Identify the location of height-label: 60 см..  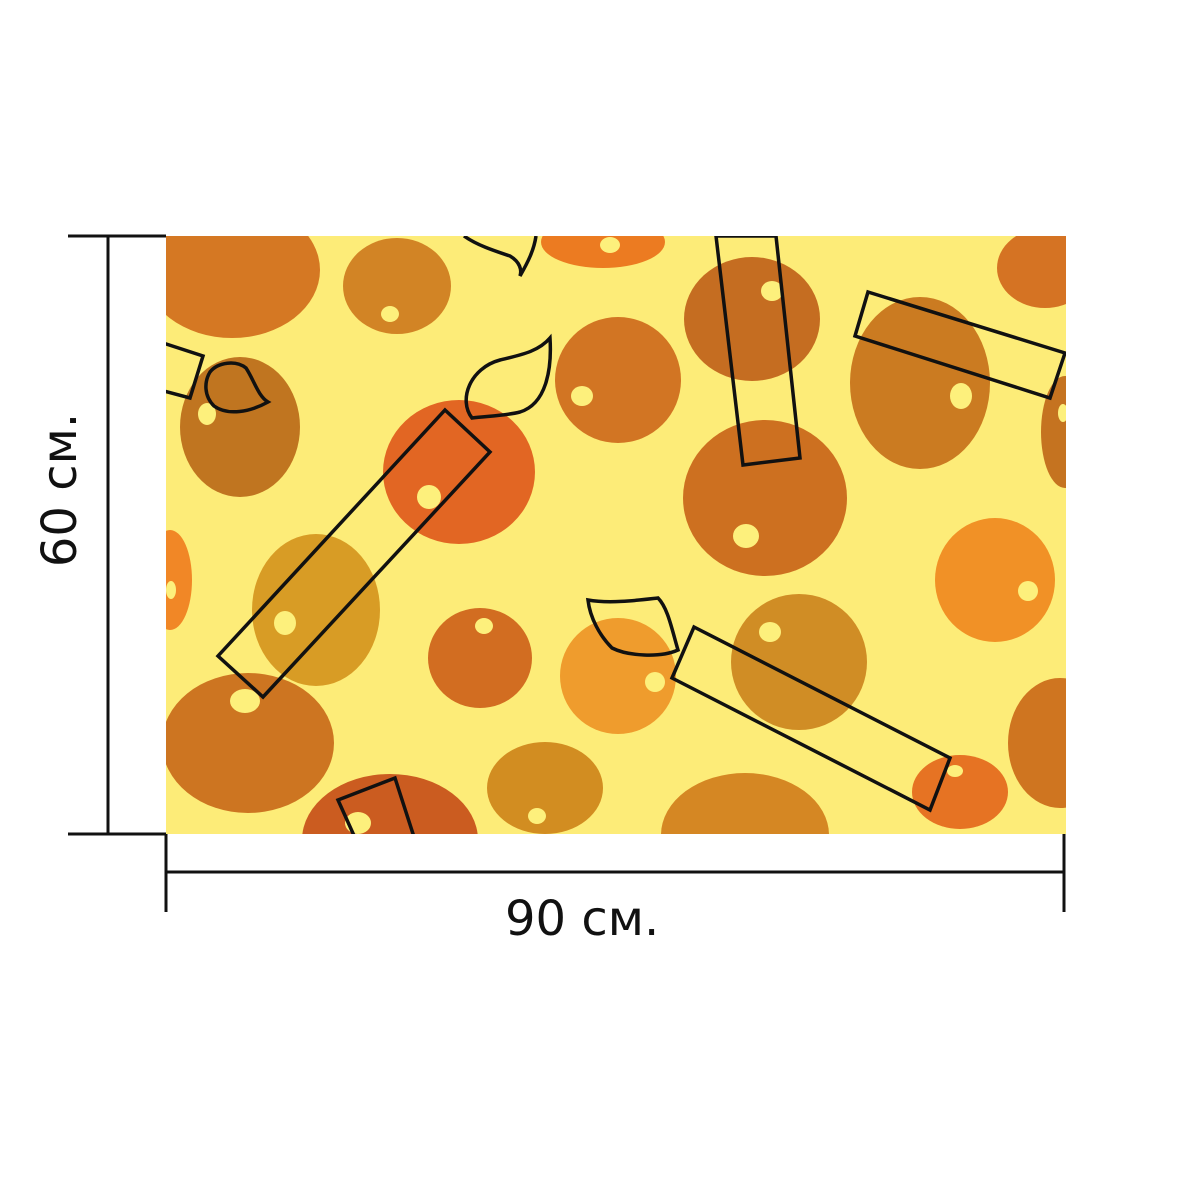
(60, 490).